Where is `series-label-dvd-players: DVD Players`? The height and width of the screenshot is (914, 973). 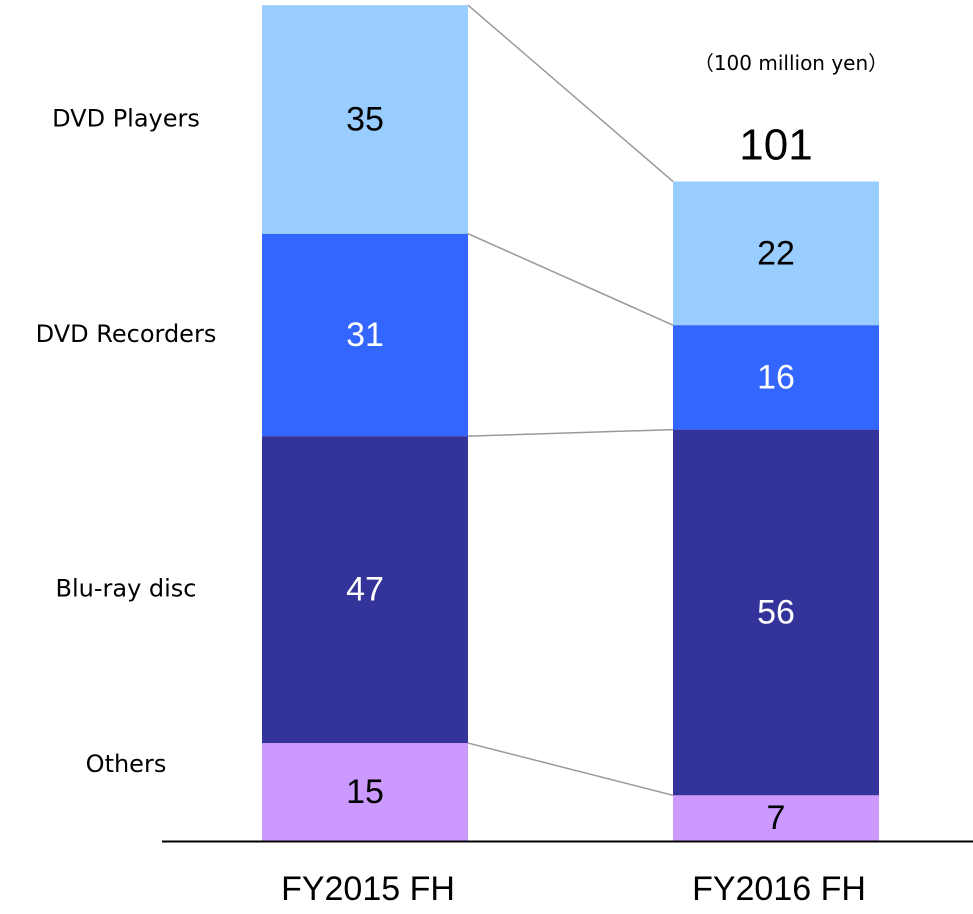
series-label-dvd-players: DVD Players is located at coordinates (126, 118).